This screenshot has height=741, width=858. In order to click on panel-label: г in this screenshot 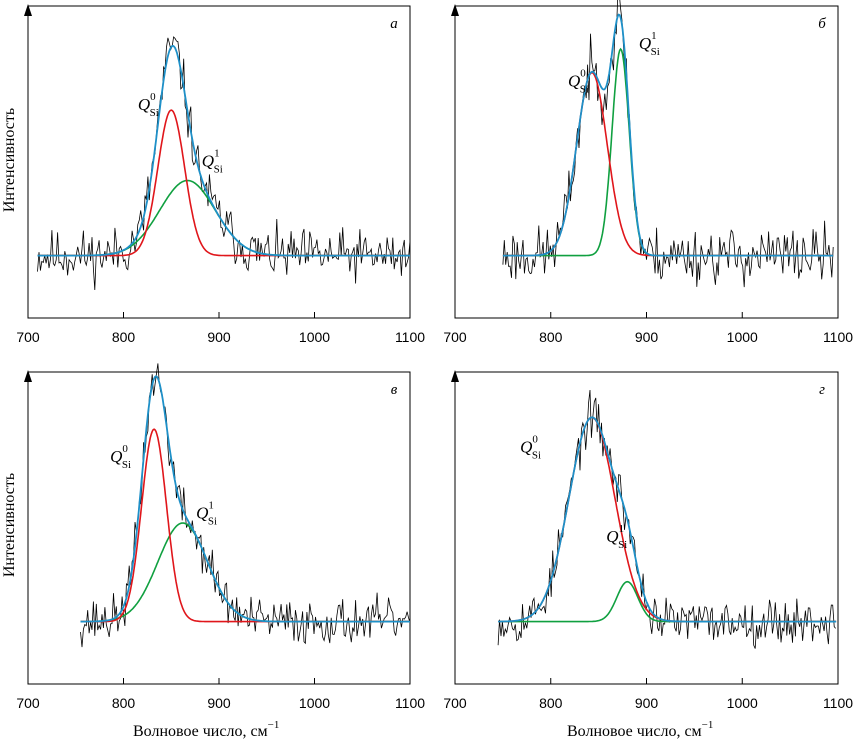, I will do `click(822, 390)`.